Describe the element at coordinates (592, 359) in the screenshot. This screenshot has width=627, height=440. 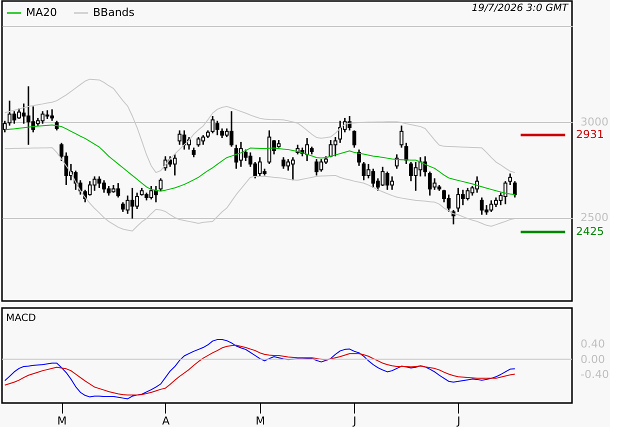
I see `y-tick-label: 0.00` at that location.